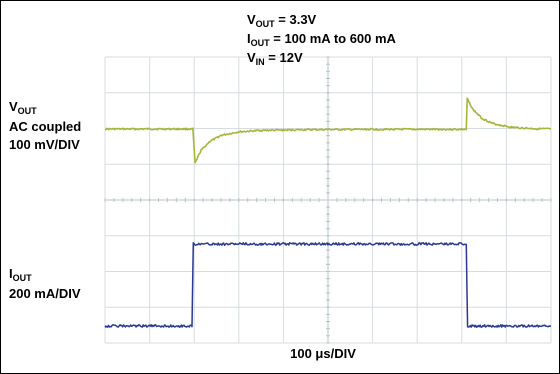  Describe the element at coordinates (23, 107) in the screenshot. I see `vout-channel-name: VOUT` at that location.